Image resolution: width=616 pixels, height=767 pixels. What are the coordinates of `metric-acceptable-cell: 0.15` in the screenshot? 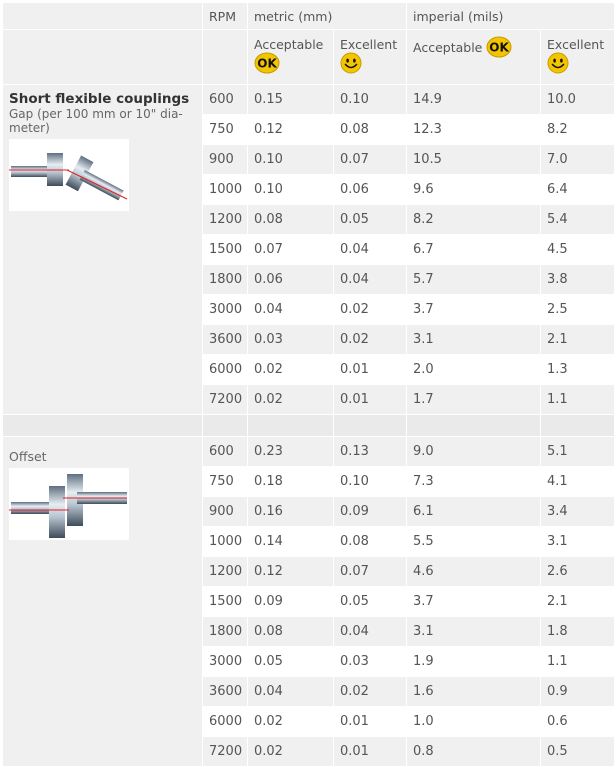 It's located at (290, 99).